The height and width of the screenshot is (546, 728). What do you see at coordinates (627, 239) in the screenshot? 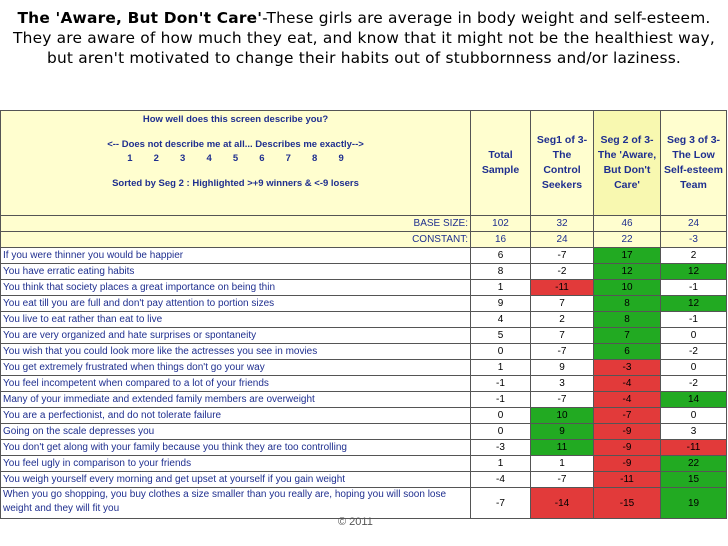
I see `constant-value: 22` at bounding box center [627, 239].